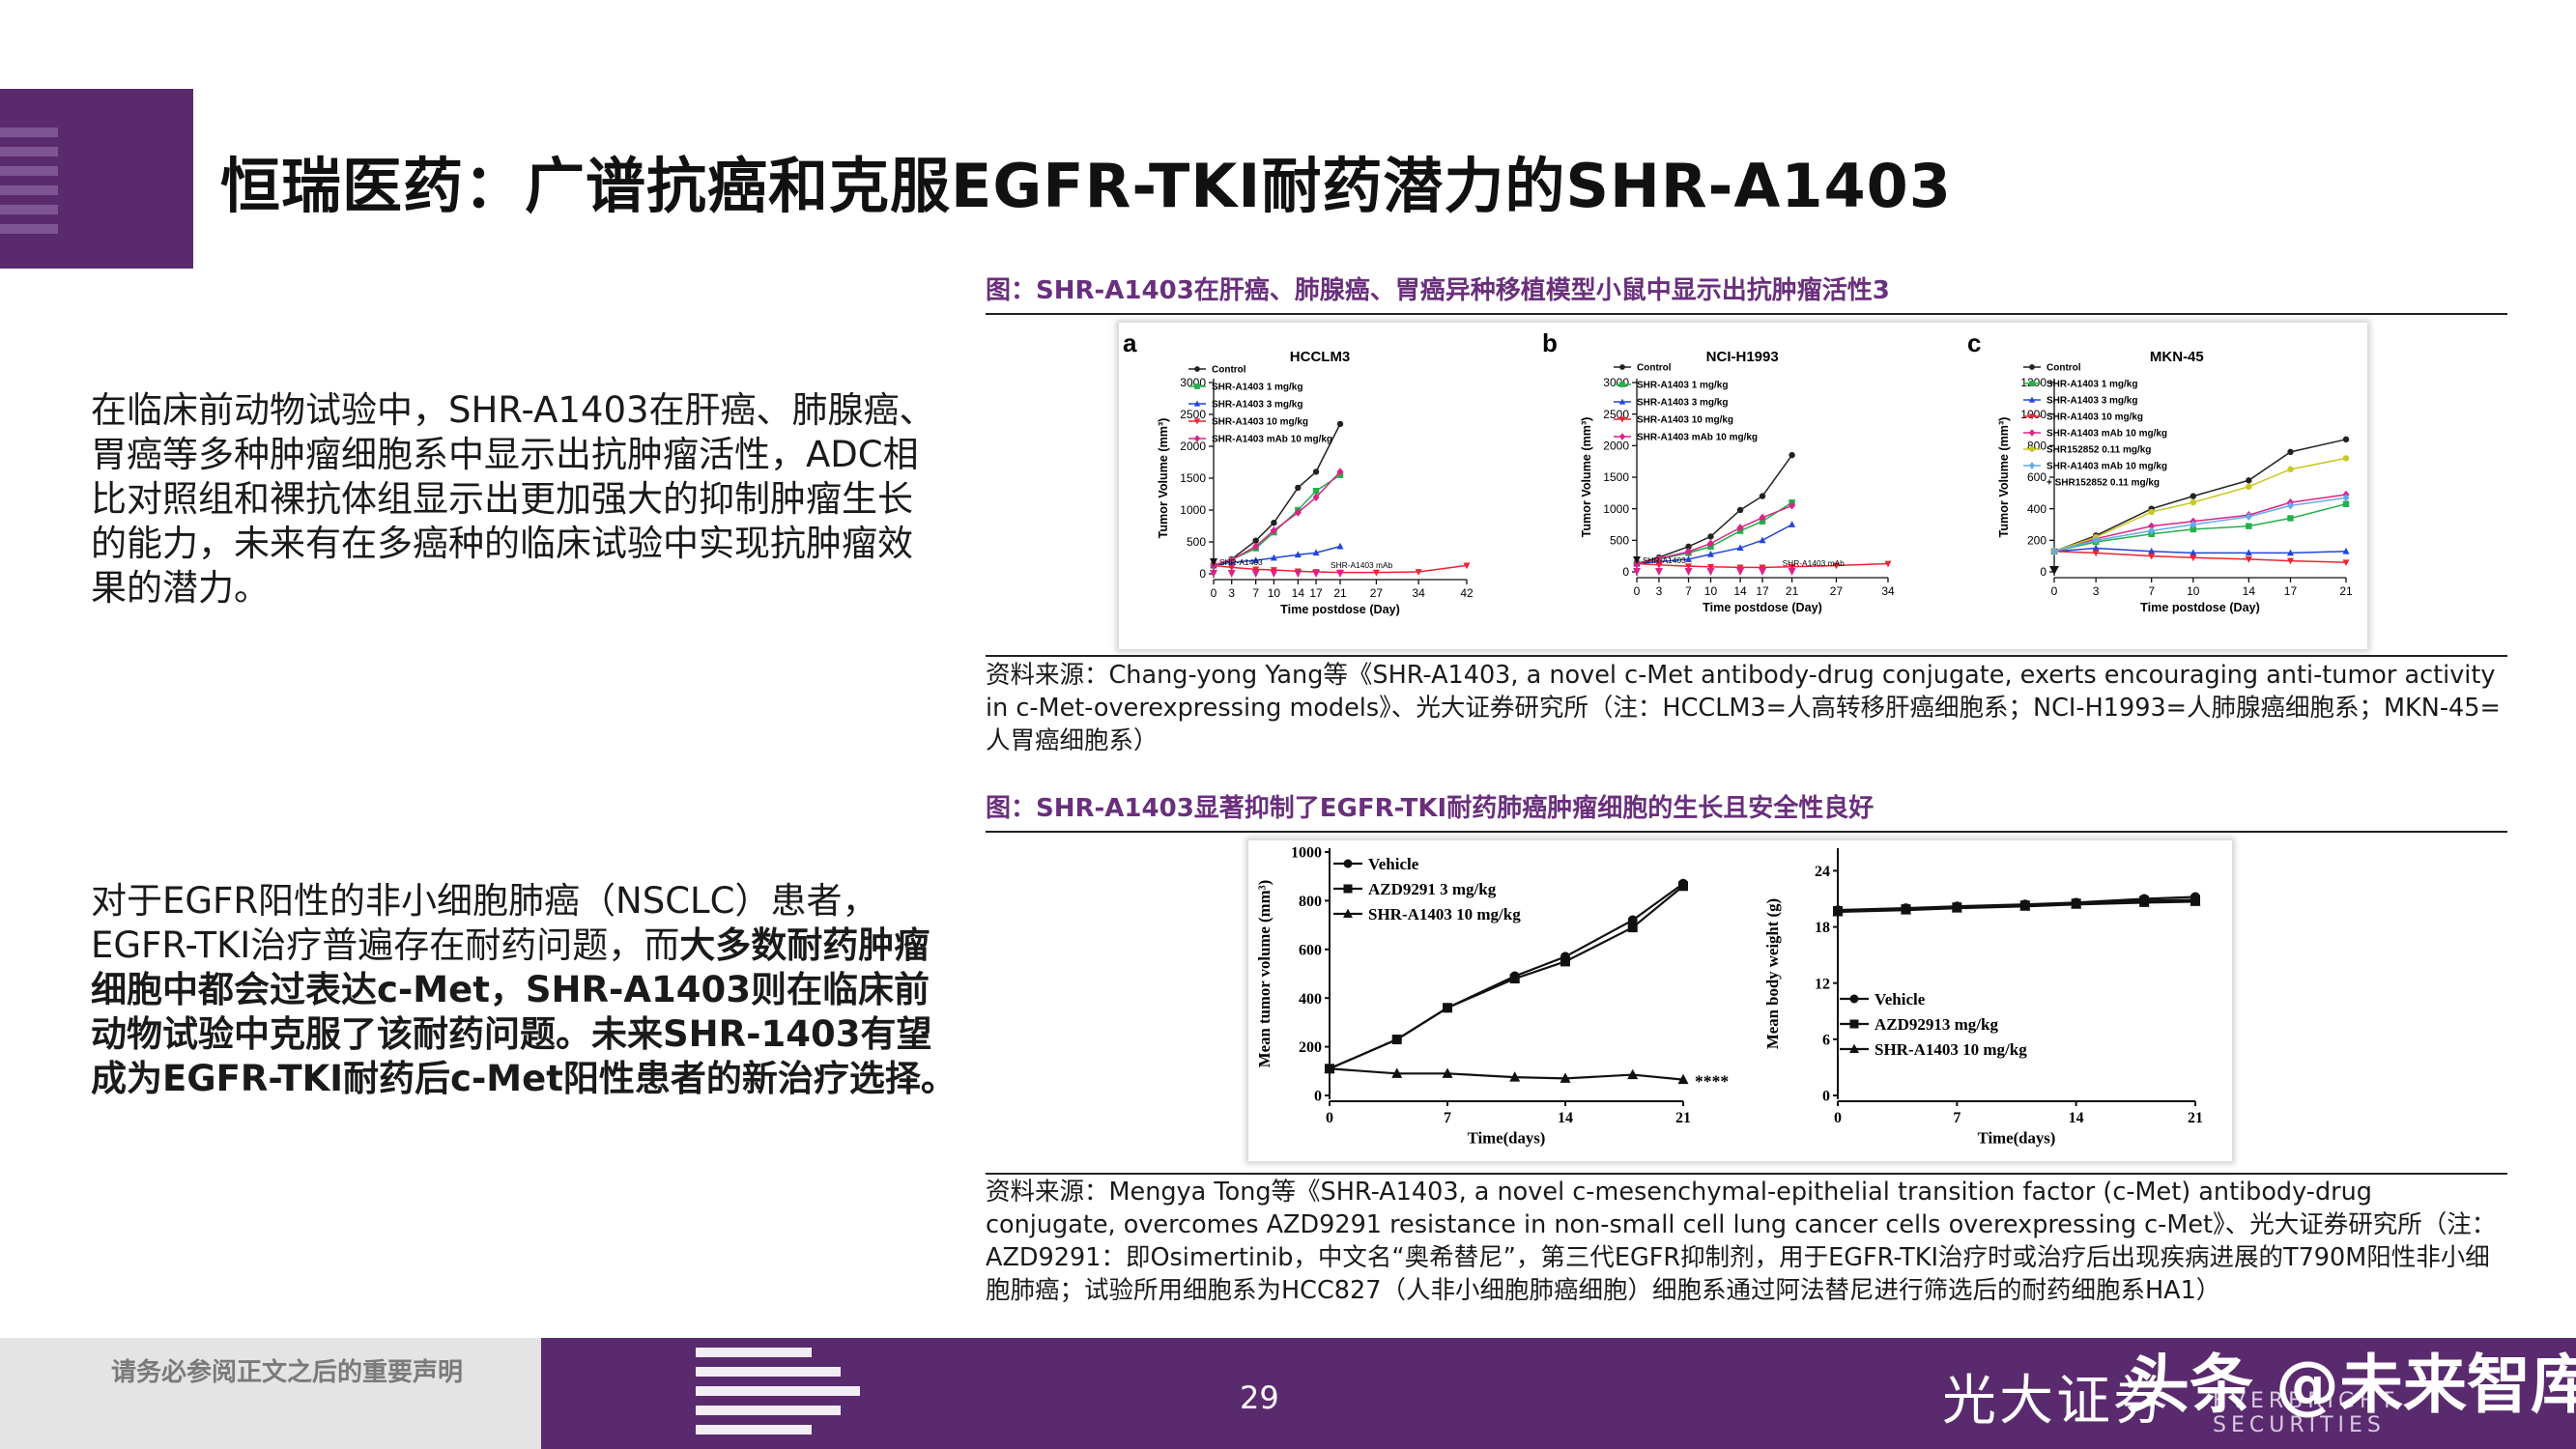 This screenshot has height=1449, width=2576. I want to click on x-tick-label: 34, so click(1888, 591).